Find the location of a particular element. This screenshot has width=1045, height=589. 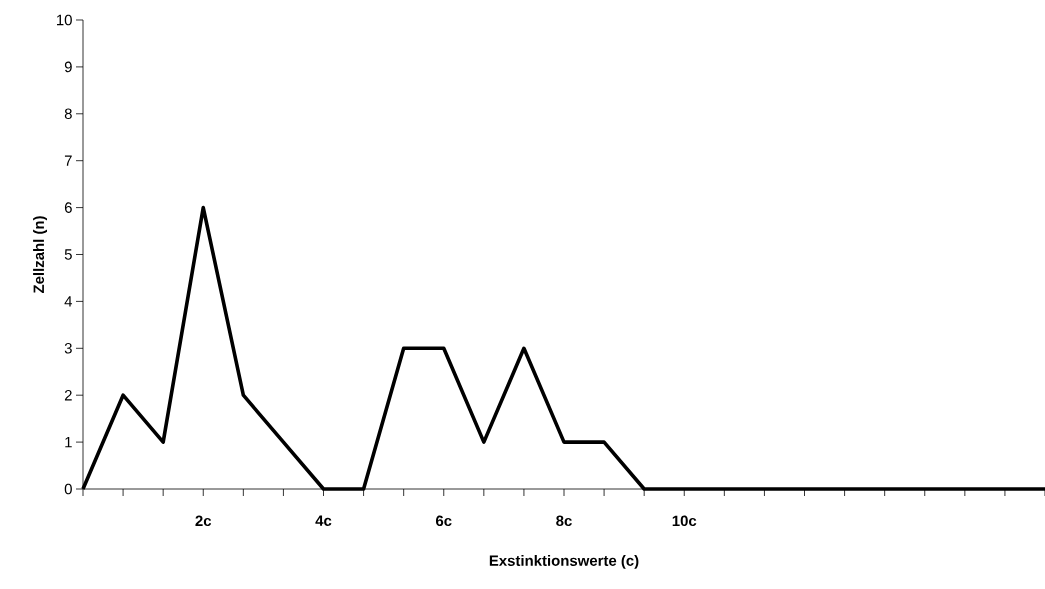

y-tick-label: 5 is located at coordinates (68, 254).